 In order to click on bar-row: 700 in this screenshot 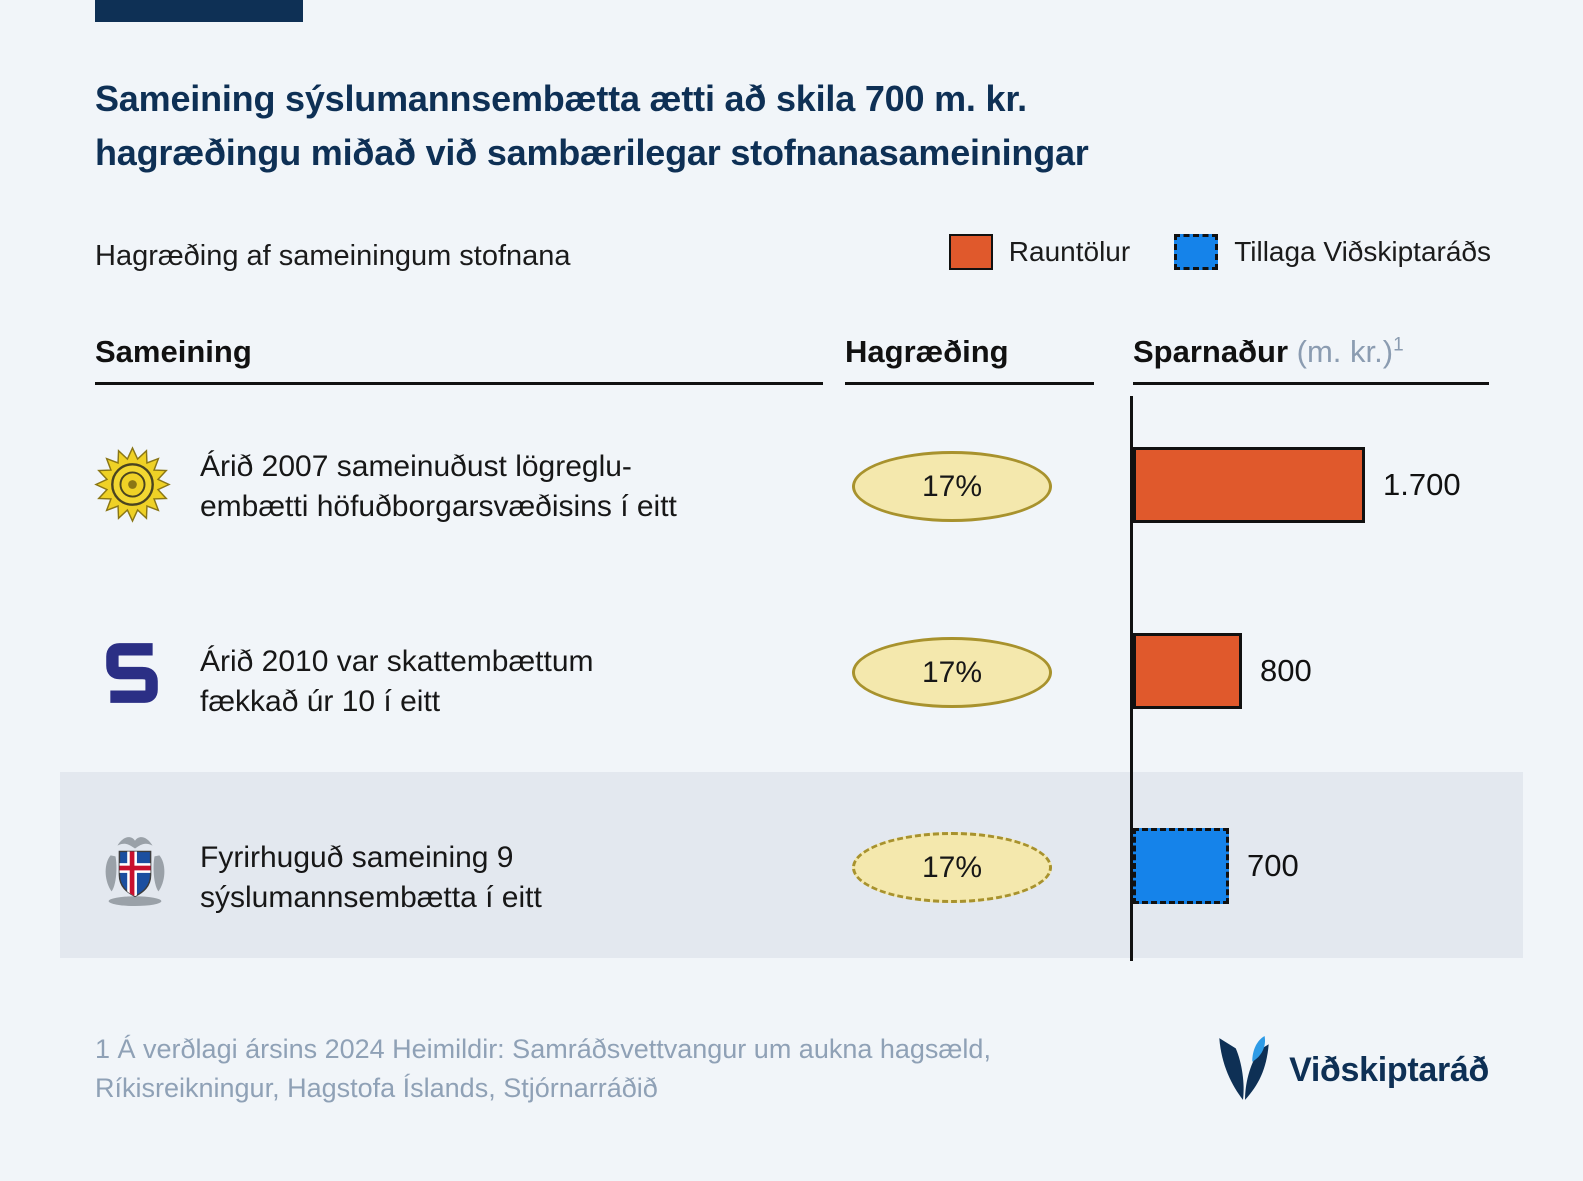, I will do `click(1216, 866)`.